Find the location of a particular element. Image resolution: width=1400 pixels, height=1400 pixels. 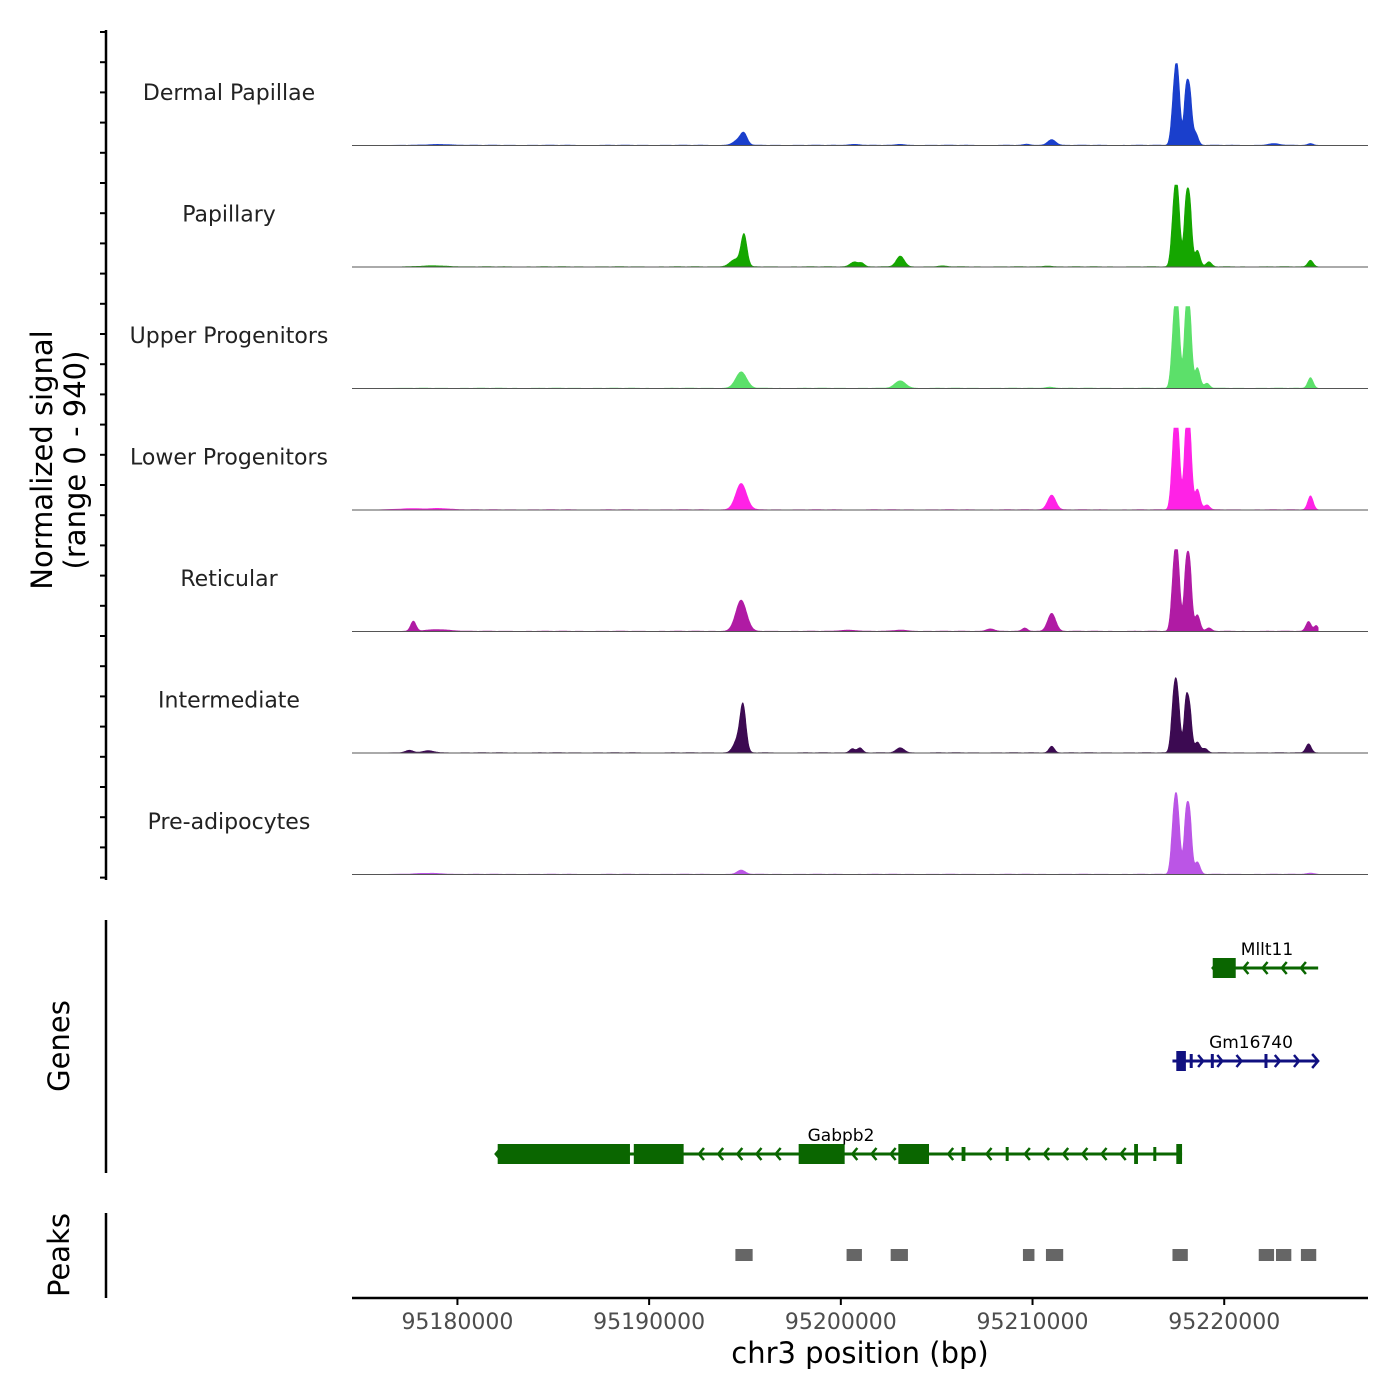

track-papillary: Papillary is located at coordinates (775, 226).